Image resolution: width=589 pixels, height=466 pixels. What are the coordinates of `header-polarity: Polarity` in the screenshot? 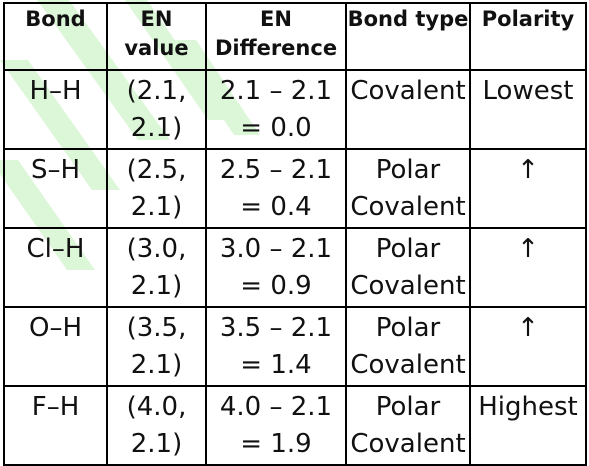 It's located at (528, 36).